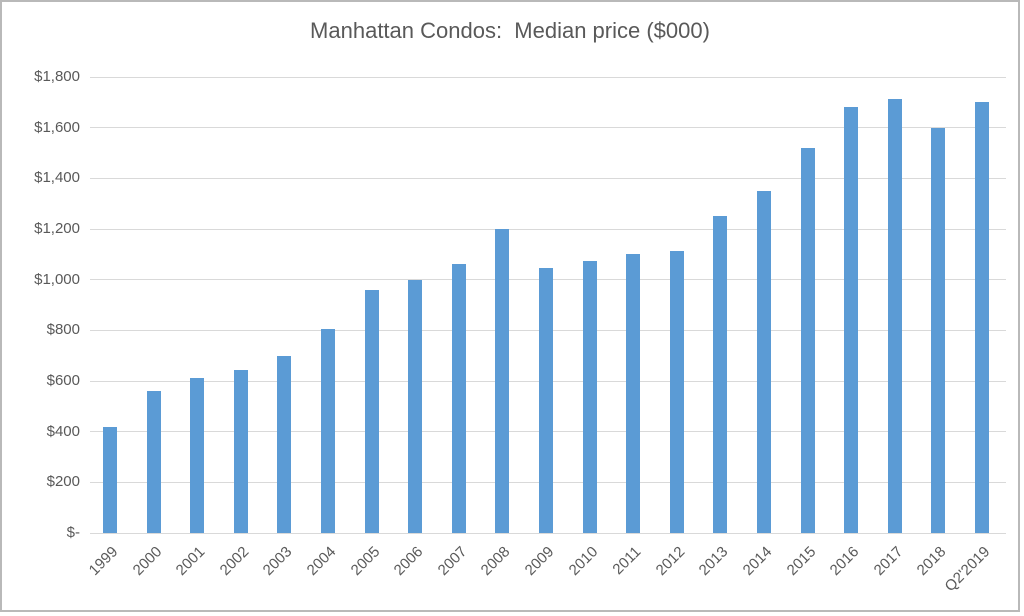 The image size is (1024, 616). What do you see at coordinates (153, 462) in the screenshot?
I see `bar-2000` at bounding box center [153, 462].